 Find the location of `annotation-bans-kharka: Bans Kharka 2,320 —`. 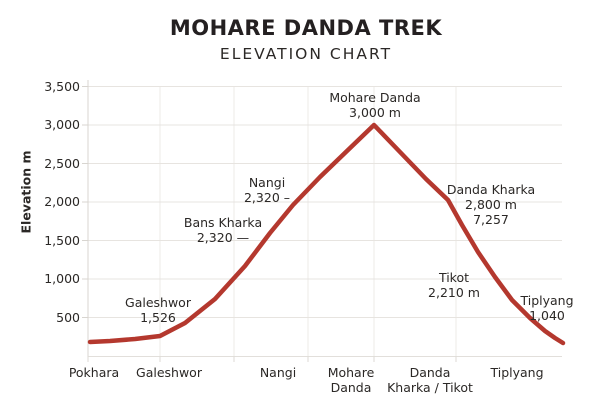

annotation-bans-kharka: Bans Kharka 2,320 — is located at coordinates (223, 230).